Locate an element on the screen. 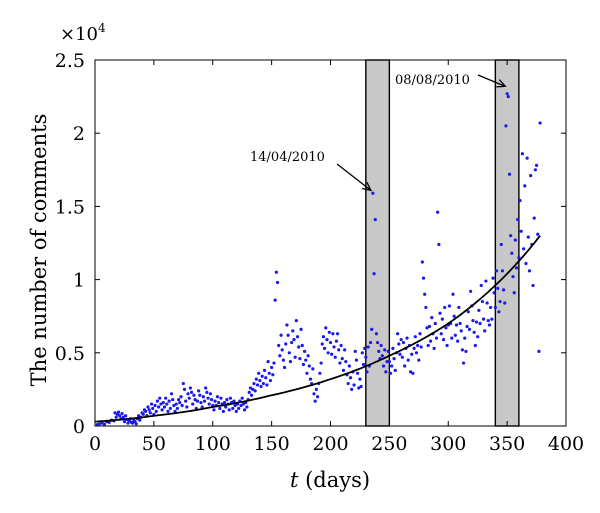 This screenshot has width=600, height=513. y-tick-label: 1 is located at coordinates (79, 281).